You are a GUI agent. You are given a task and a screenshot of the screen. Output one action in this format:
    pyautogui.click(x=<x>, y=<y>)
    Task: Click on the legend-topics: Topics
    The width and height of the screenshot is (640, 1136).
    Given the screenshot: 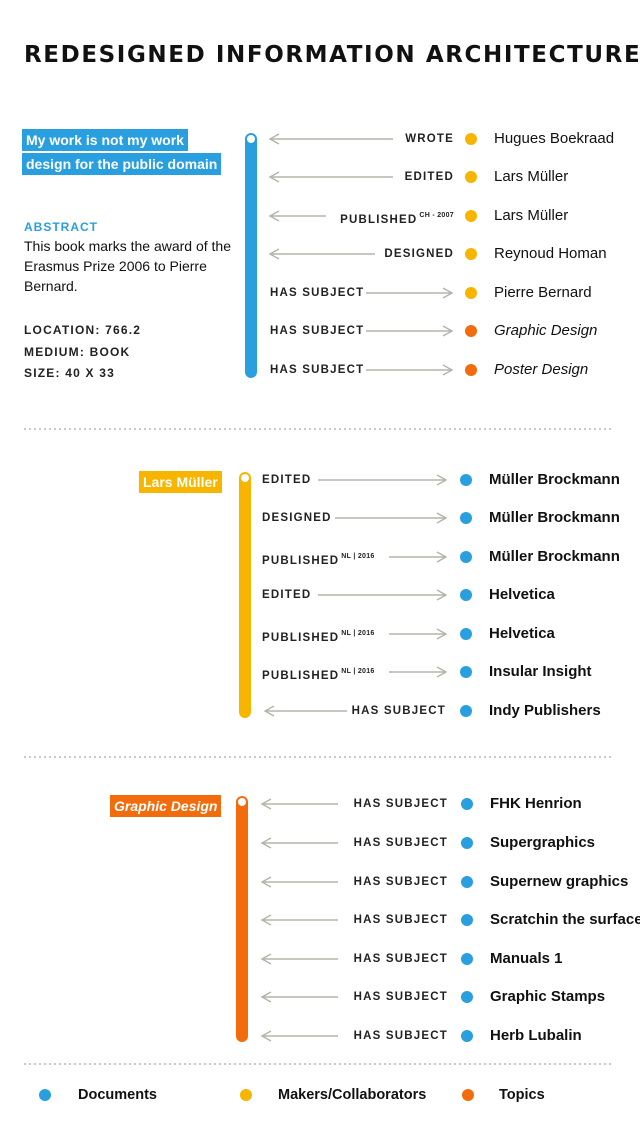 What is the action you would take?
    pyautogui.click(x=522, y=1095)
    